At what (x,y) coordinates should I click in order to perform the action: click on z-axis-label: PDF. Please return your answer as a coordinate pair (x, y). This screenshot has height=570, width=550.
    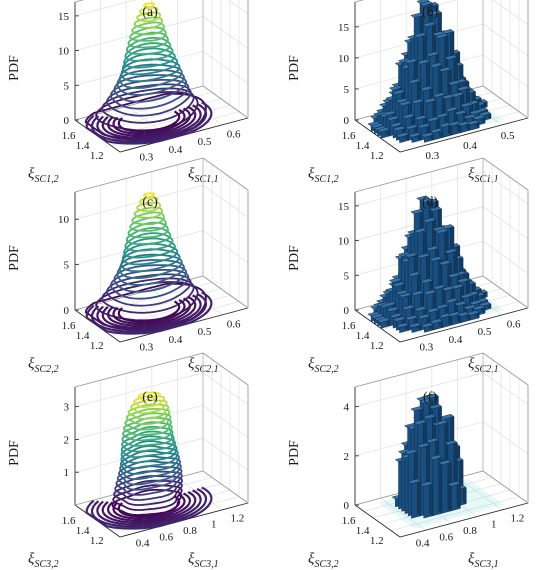
    Looking at the image, I should click on (14, 68).